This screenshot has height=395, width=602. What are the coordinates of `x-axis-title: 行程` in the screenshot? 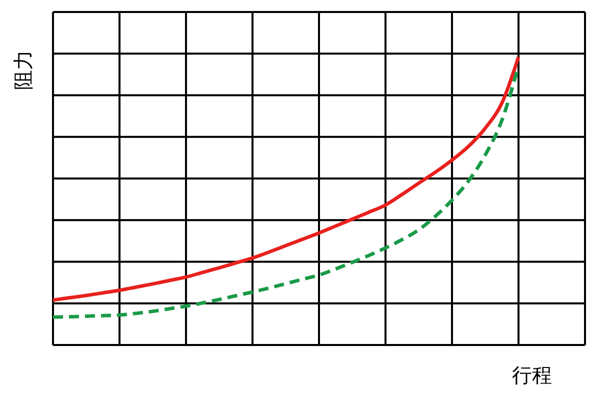 It's located at (532, 375).